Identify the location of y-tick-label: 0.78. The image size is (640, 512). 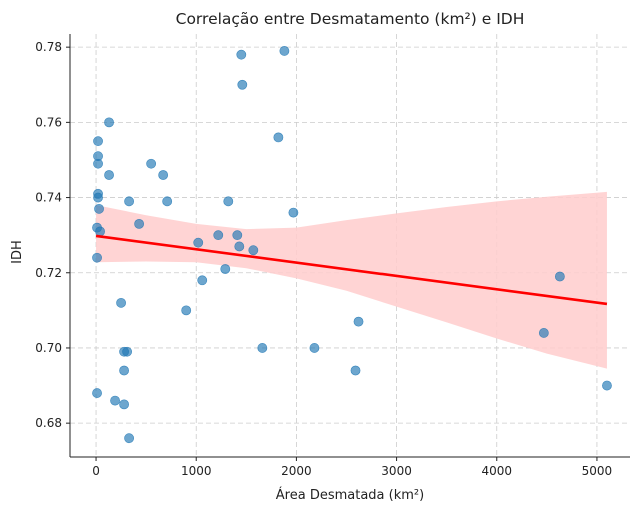
(48, 47).